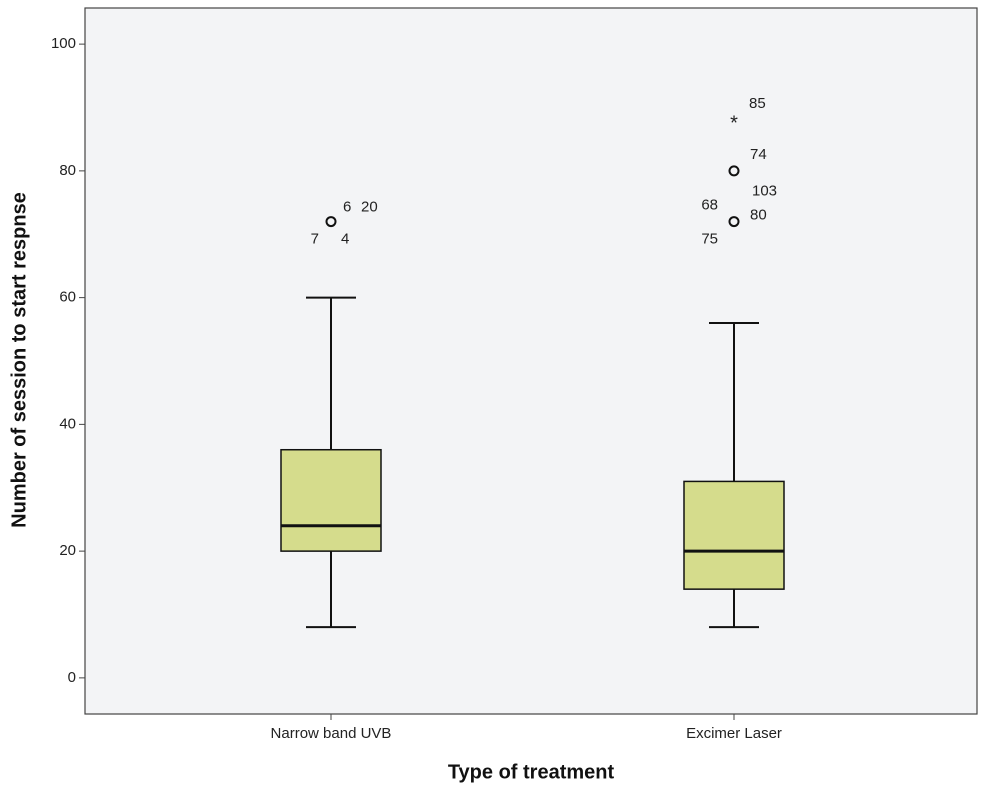  Describe the element at coordinates (67, 550) in the screenshot. I see `y-tick-label: 20` at that location.